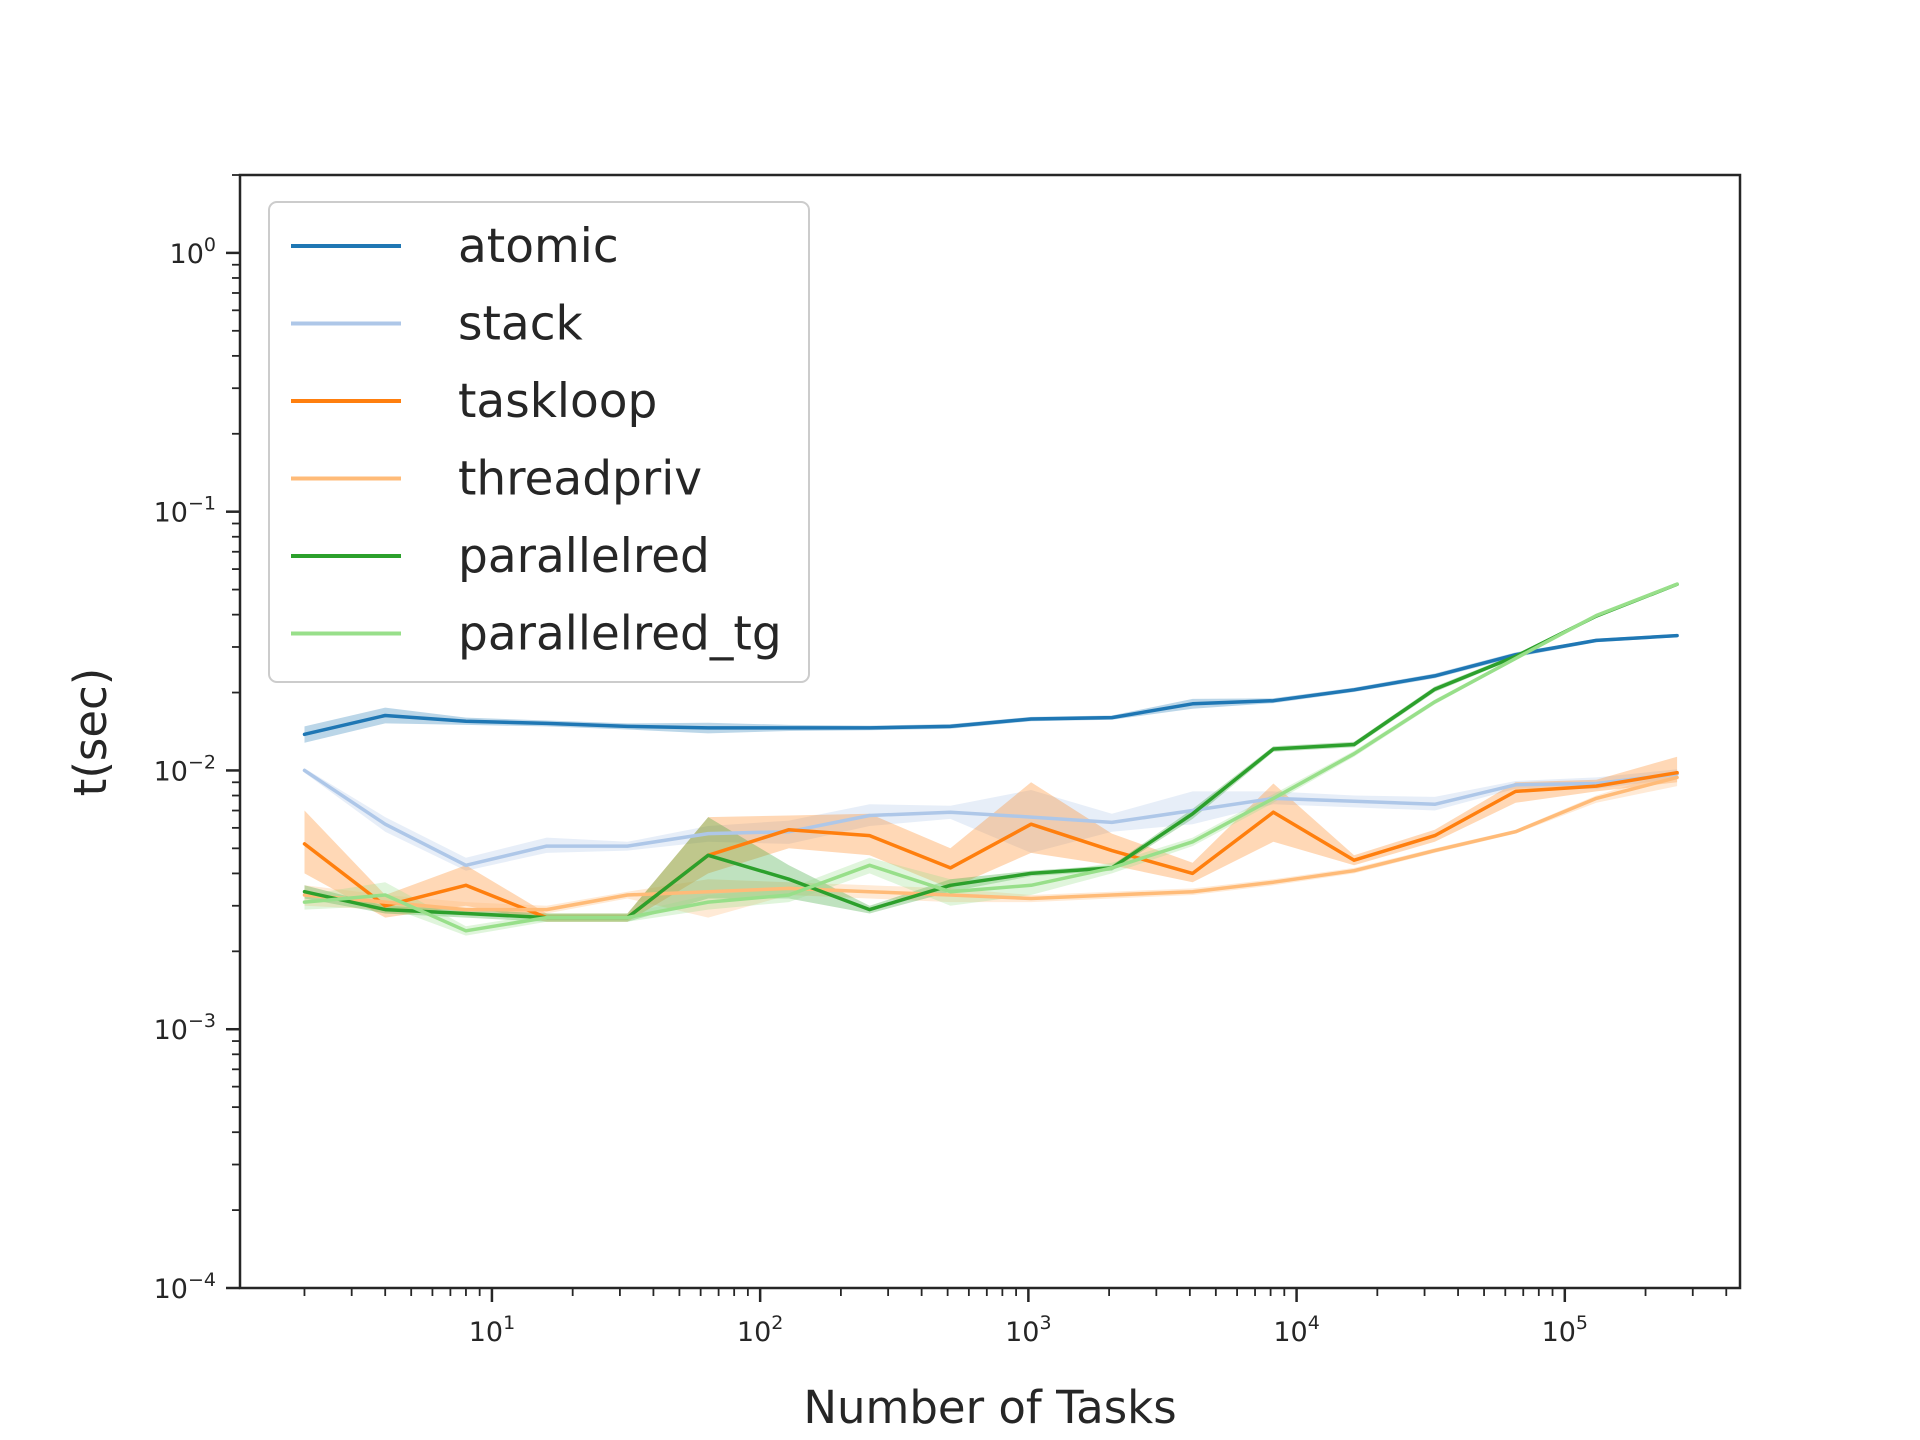 This screenshot has width=1920, height=1440. Describe the element at coordinates (557, 401) in the screenshot. I see `legend-label-taskloop: taskloop` at that location.